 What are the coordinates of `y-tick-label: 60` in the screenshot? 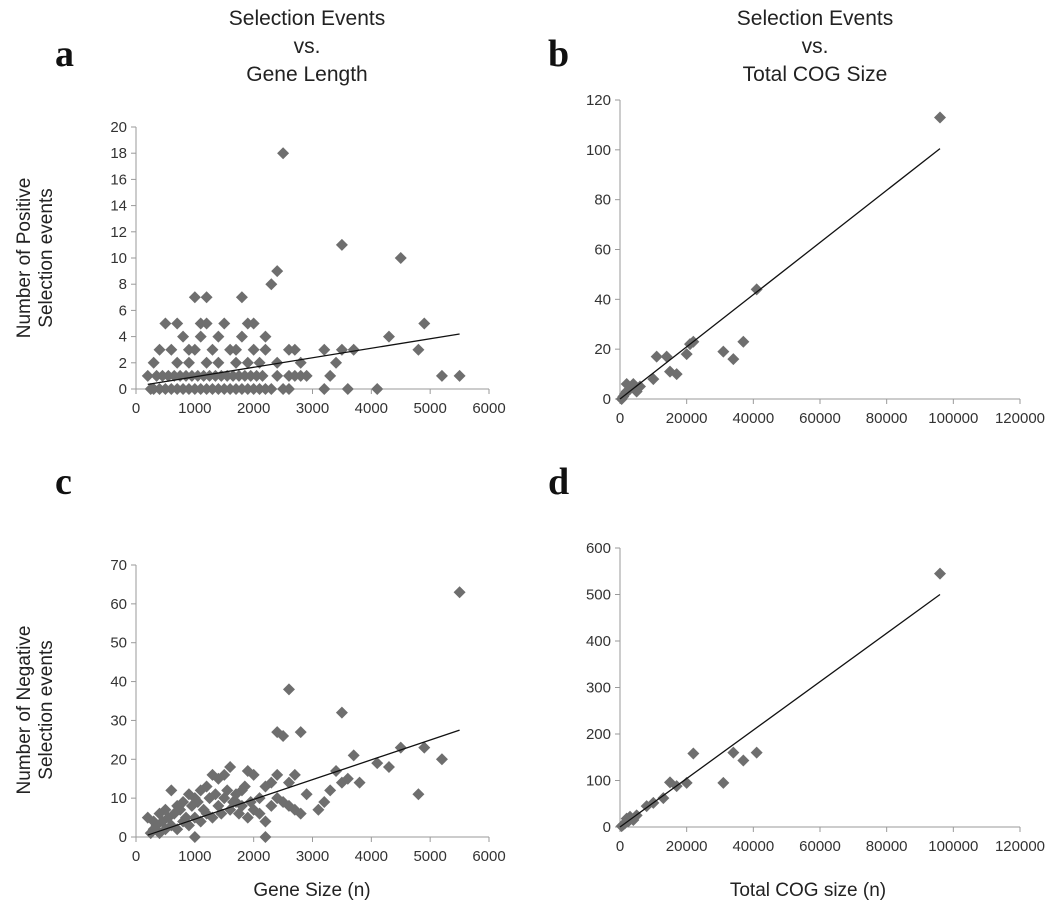 It's located at (602, 250).